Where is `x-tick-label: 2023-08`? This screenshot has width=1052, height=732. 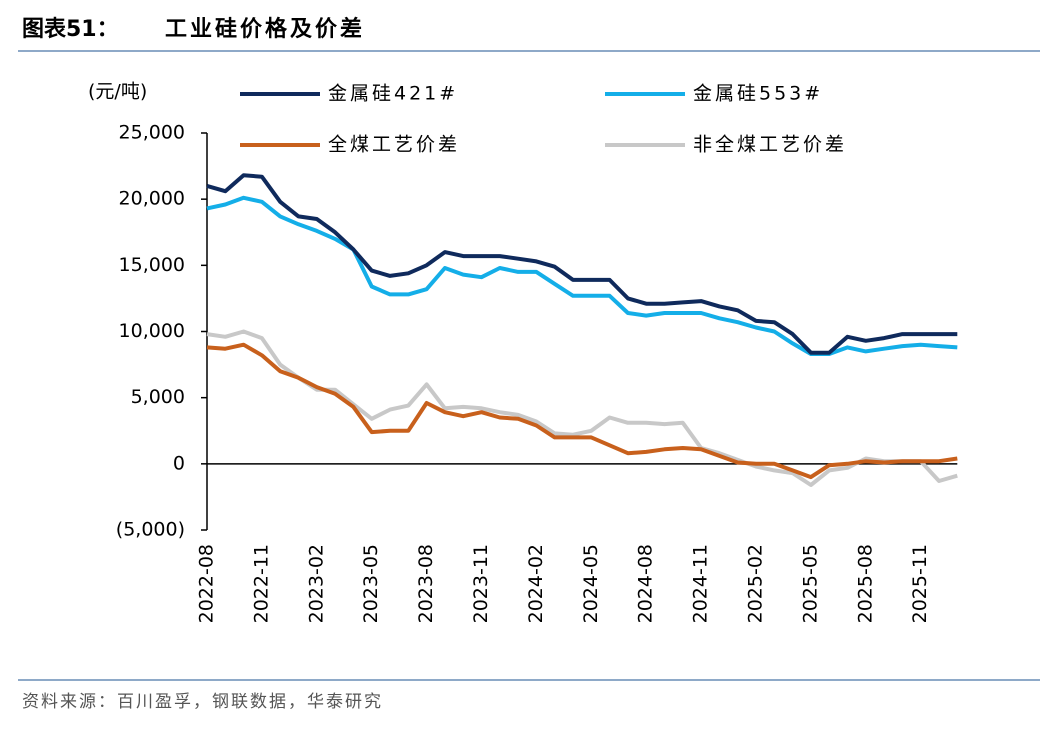 x-tick-label: 2023-08 is located at coordinates (426, 583).